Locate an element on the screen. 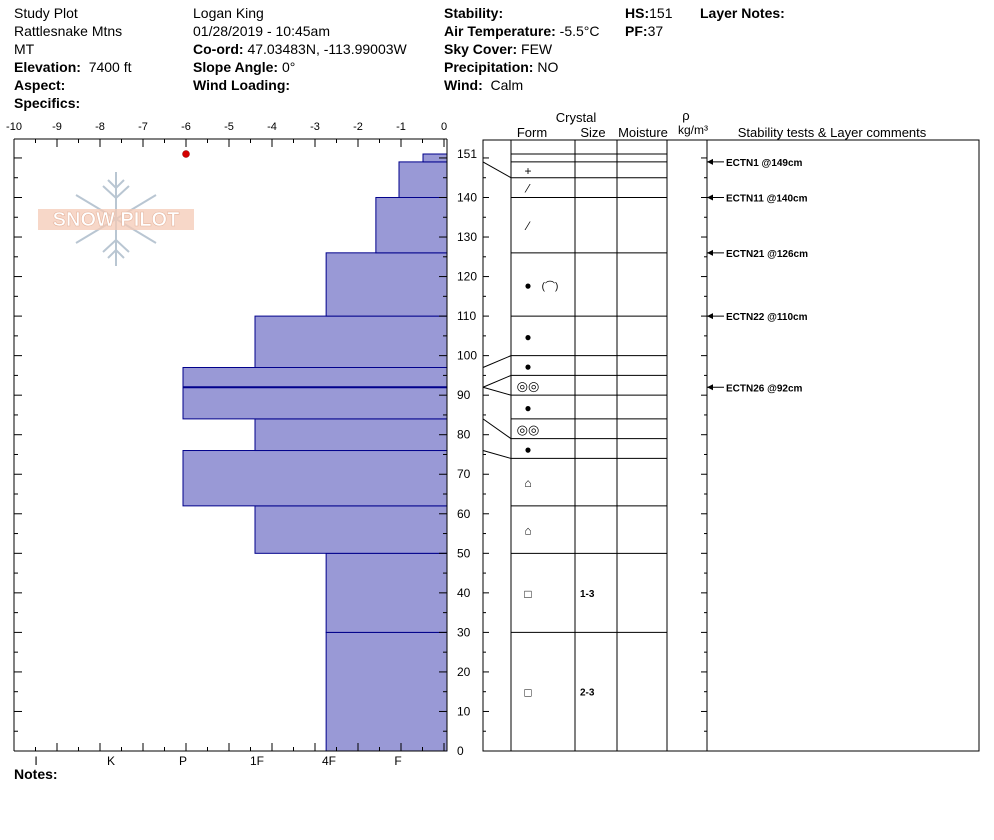  layer-notes-label: Layer Notes: is located at coordinates (742, 13).